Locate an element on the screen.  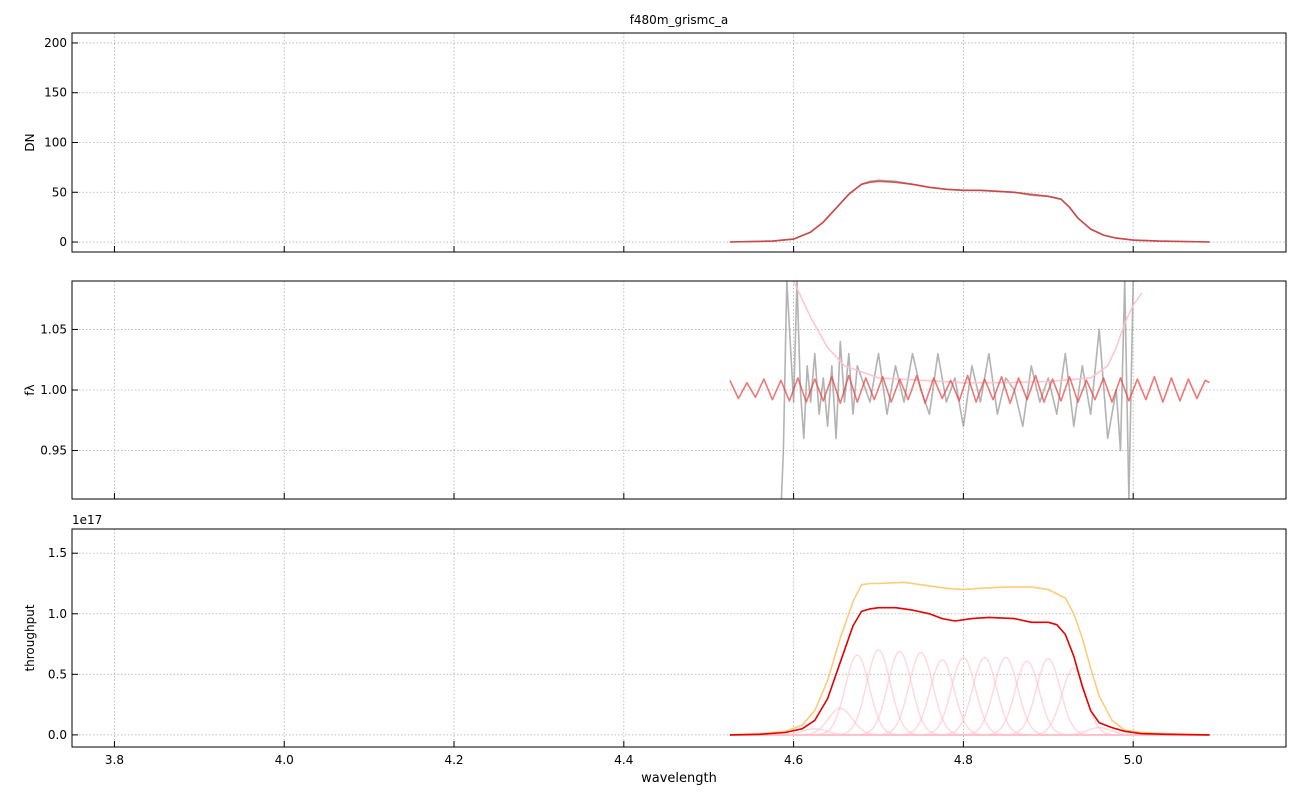
y-tick-label: 0.5 is located at coordinates (57, 674).